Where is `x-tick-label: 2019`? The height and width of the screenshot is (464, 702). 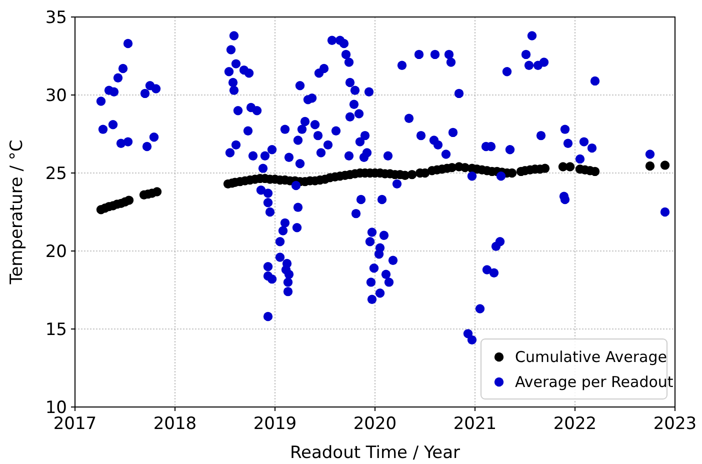 x-tick-label: 2019 is located at coordinates (275, 424).